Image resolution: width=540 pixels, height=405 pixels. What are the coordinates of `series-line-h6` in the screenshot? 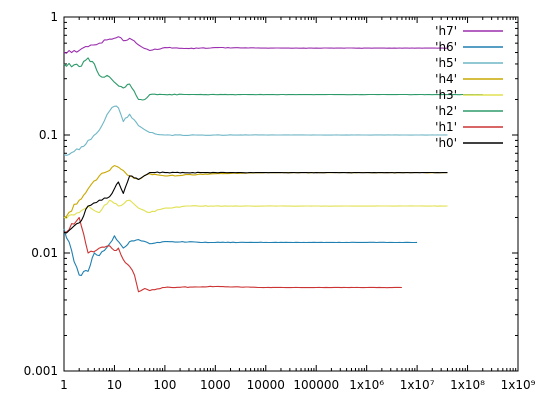 It's located at (240, 252).